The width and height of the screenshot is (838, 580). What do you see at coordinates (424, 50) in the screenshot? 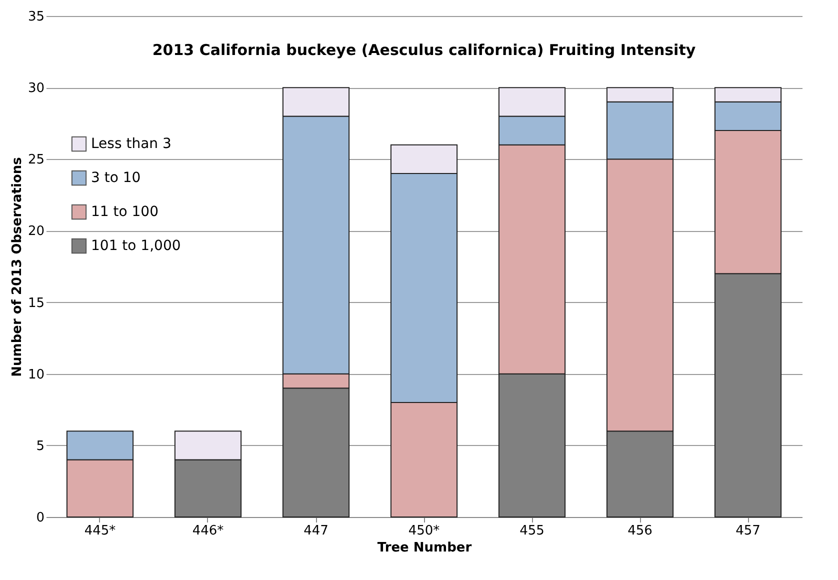
I see `text: 2013 California buckeye (Aesculus californica) Fruiting Intensity` at bounding box center [424, 50].